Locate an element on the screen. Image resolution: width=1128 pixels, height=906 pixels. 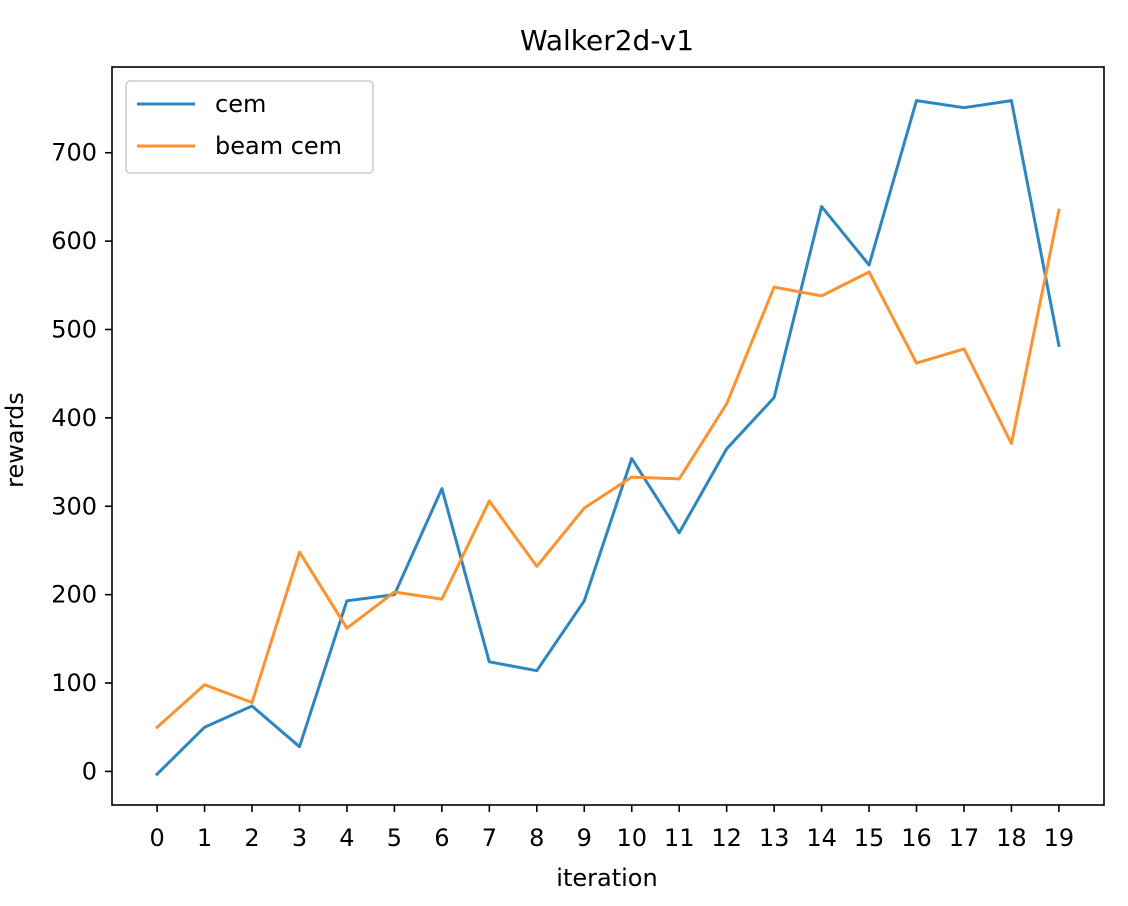
y-tick-label: 600 is located at coordinates (74, 241).